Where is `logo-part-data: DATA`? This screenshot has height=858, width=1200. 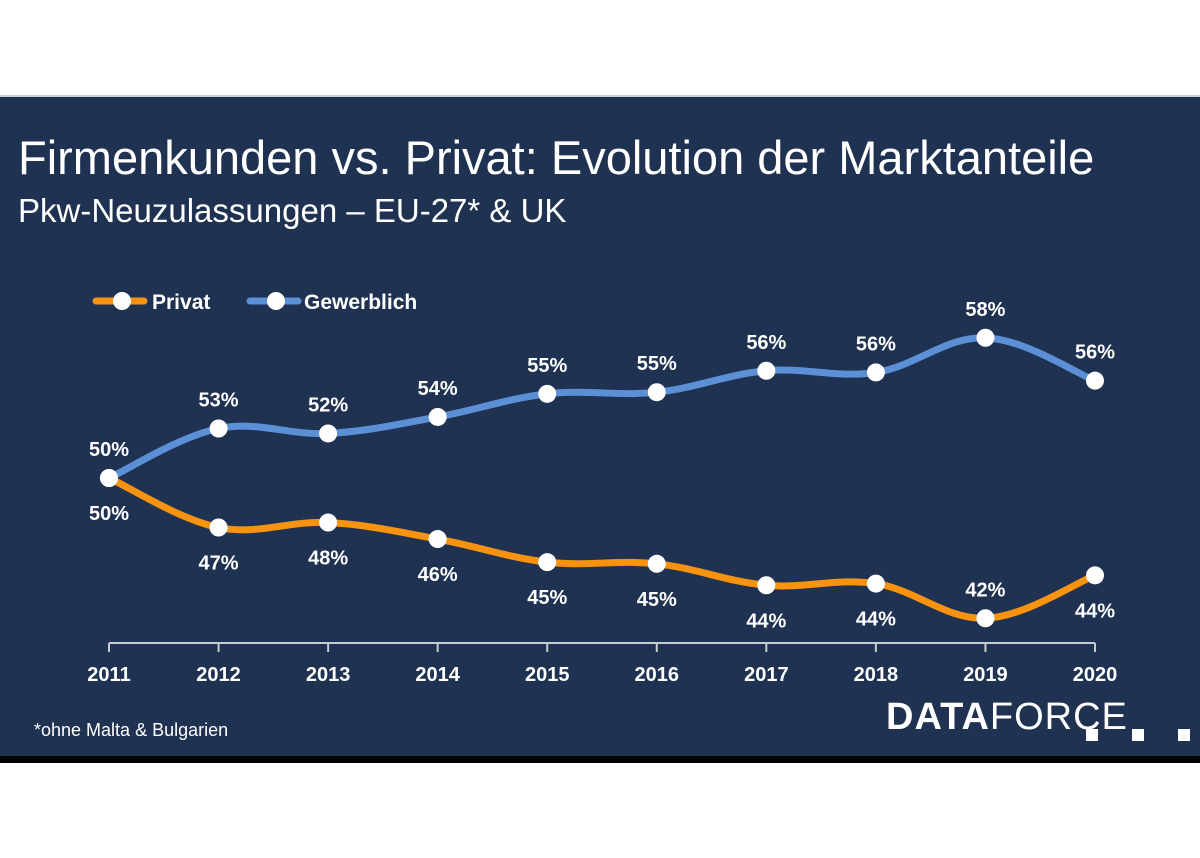
logo-part-data: DATA is located at coordinates (938, 717).